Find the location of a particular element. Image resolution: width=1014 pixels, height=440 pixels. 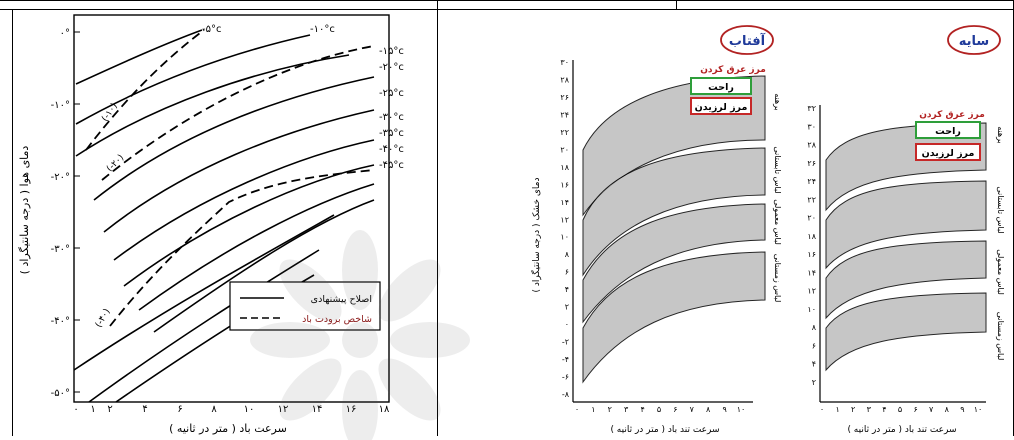

y-tick: ۱۰ is located at coordinates (564, 237).